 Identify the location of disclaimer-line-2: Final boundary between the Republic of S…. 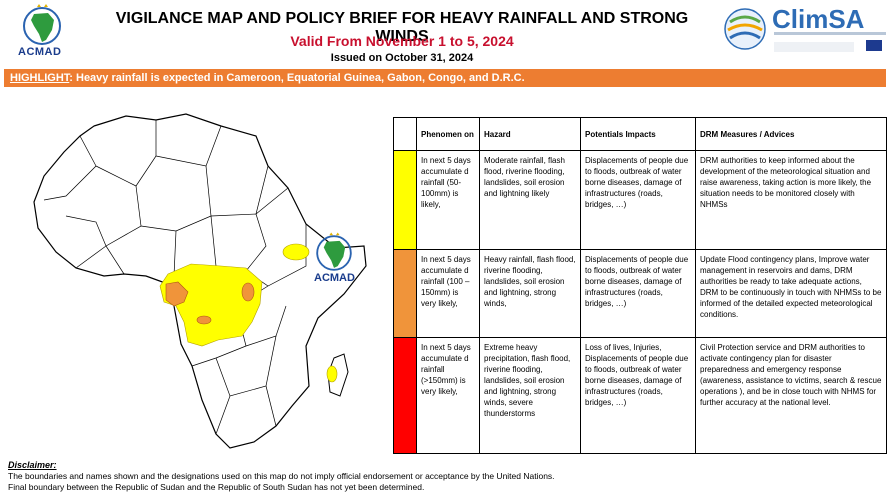
(216, 487).